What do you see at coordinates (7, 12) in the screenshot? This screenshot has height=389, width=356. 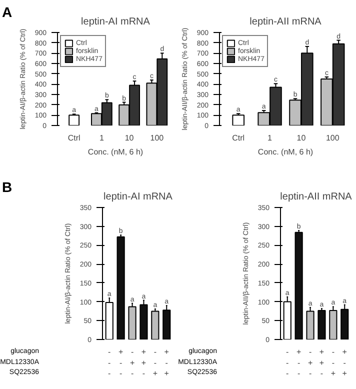 I see `text: A` at bounding box center [7, 12].